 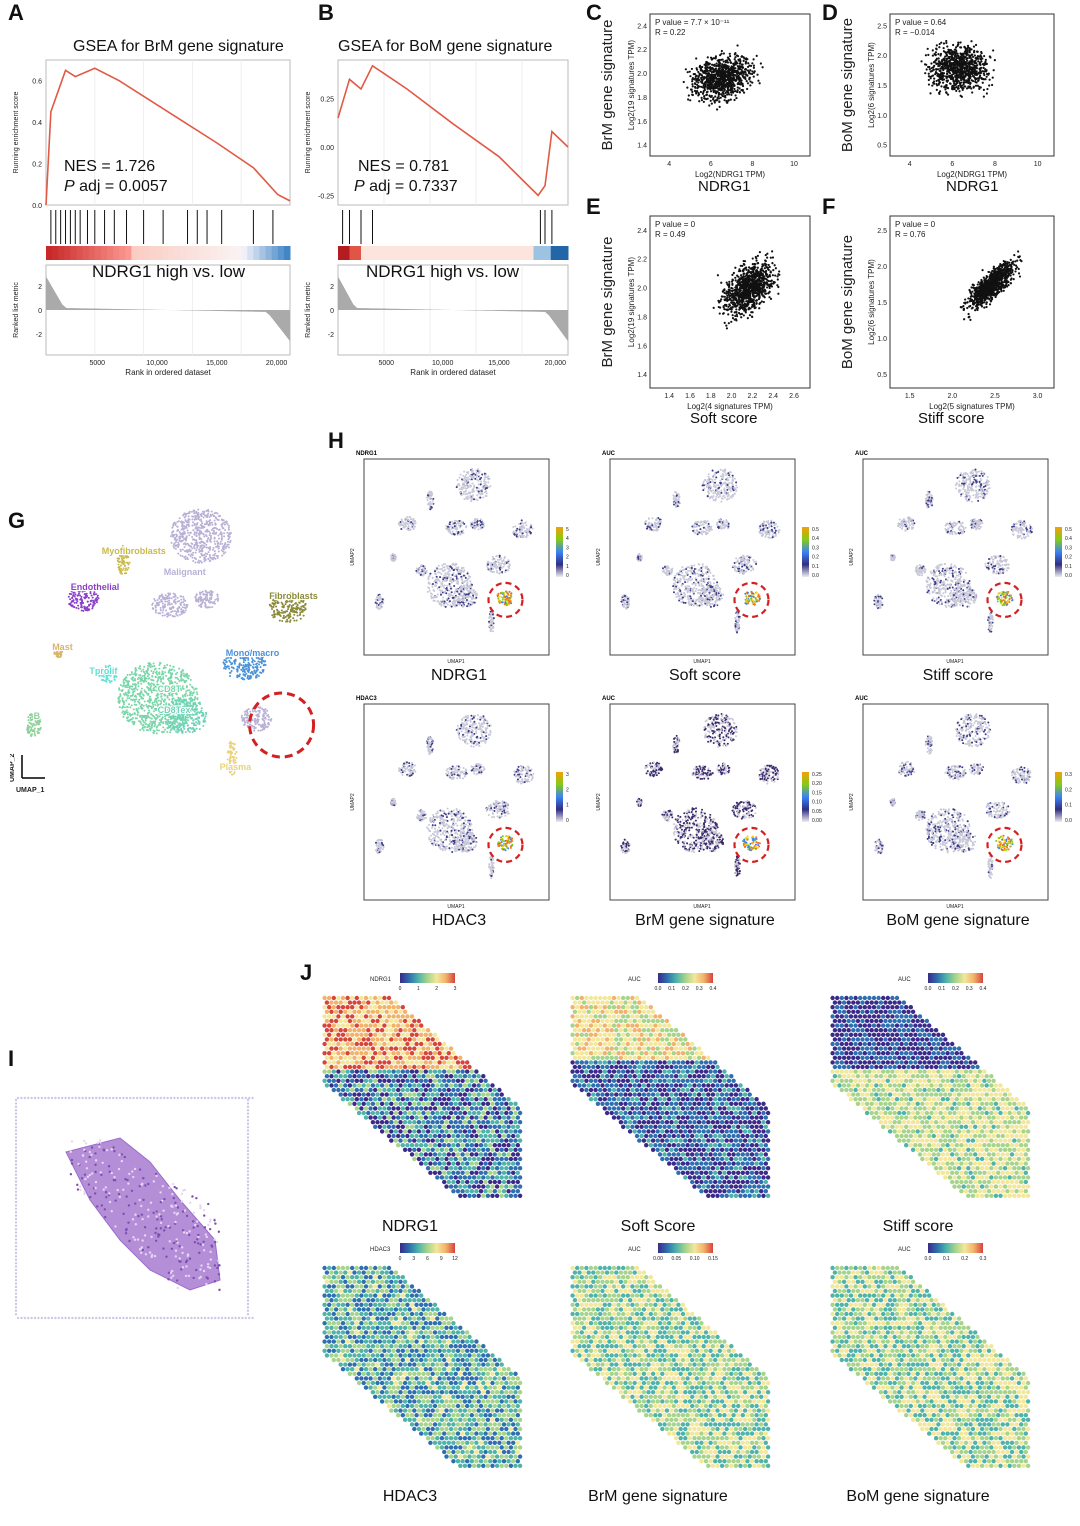 What do you see at coordinates (1038, 164) in the screenshot?
I see `axis-text: 10` at bounding box center [1038, 164].